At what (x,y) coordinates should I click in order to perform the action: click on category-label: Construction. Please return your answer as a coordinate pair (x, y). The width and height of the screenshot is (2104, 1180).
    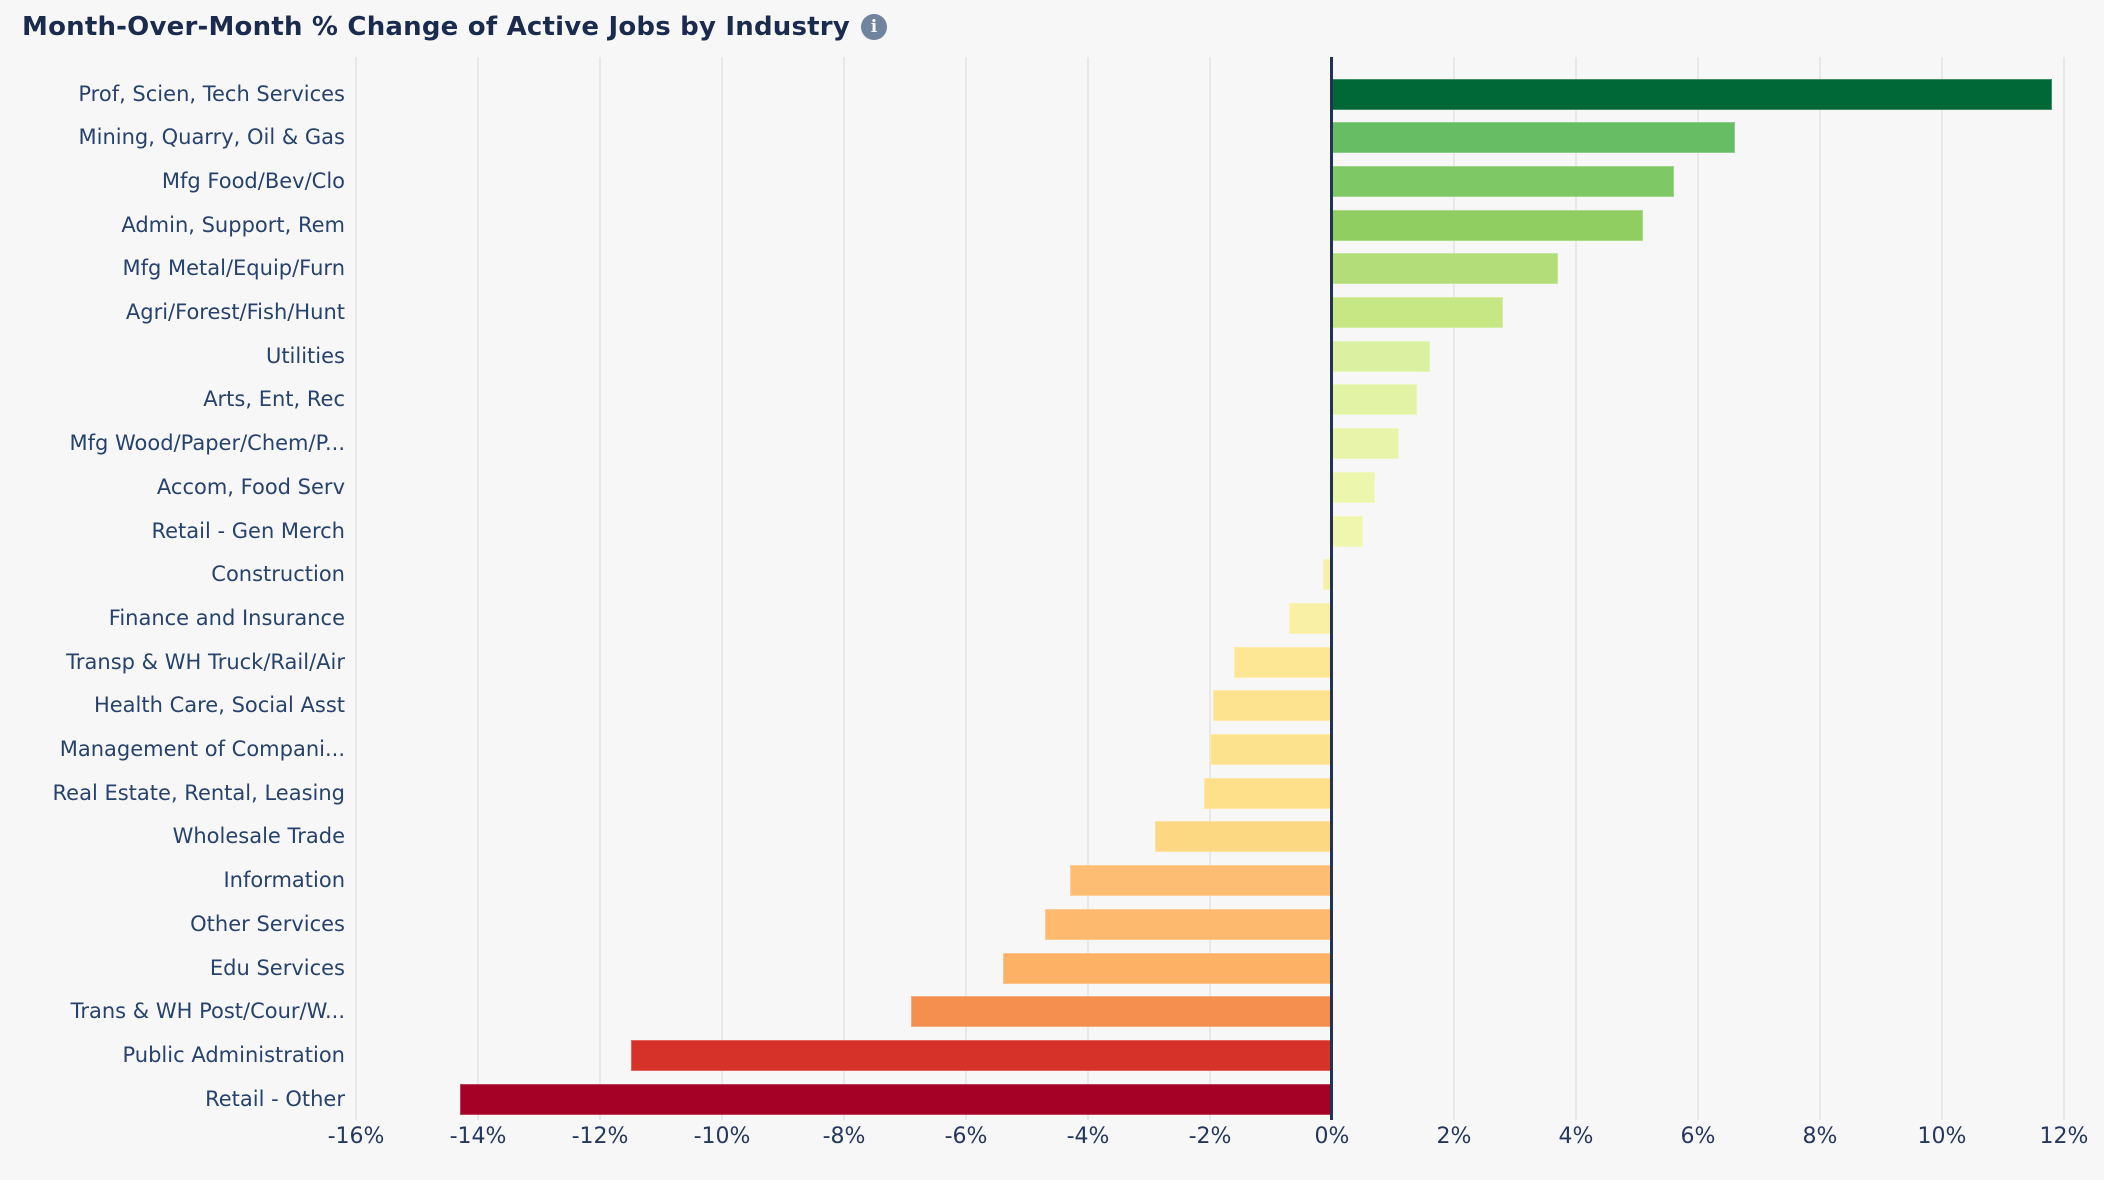
    Looking at the image, I should click on (278, 574).